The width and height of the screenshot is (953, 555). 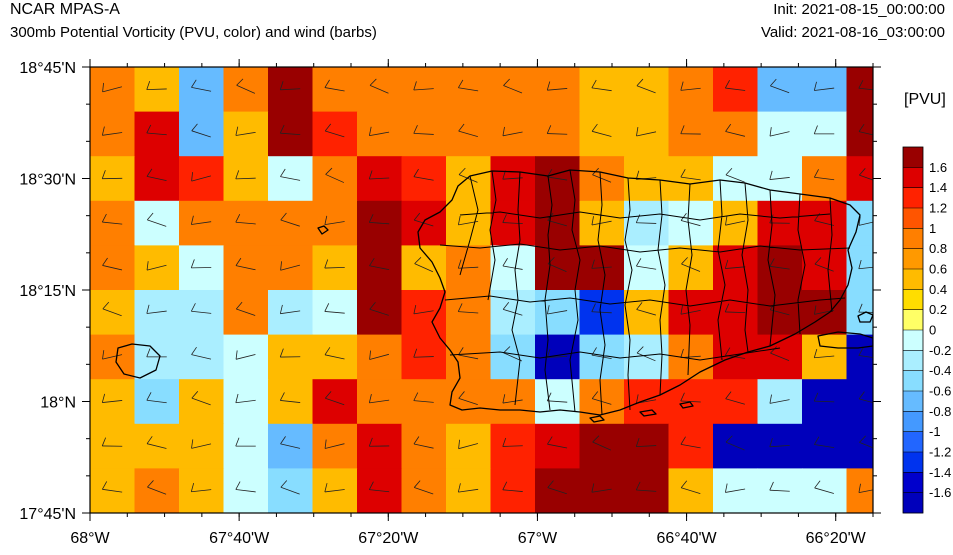 What do you see at coordinates (65, 9) in the screenshot?
I see `model-title: NCAR MPAS-A` at bounding box center [65, 9].